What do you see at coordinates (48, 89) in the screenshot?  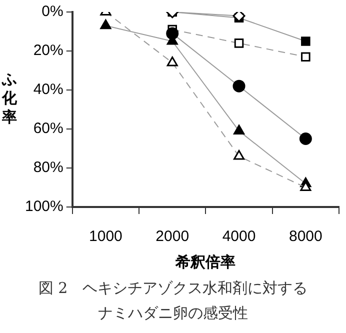 I see `y-tick-label: 40%` at bounding box center [48, 89].